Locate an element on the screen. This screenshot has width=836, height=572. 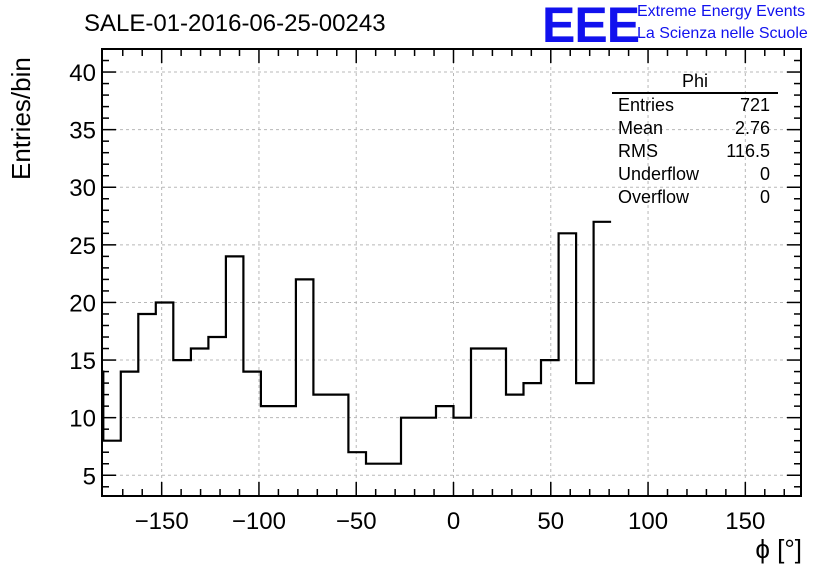
x-tick-label: −150 is located at coordinates (162, 521).